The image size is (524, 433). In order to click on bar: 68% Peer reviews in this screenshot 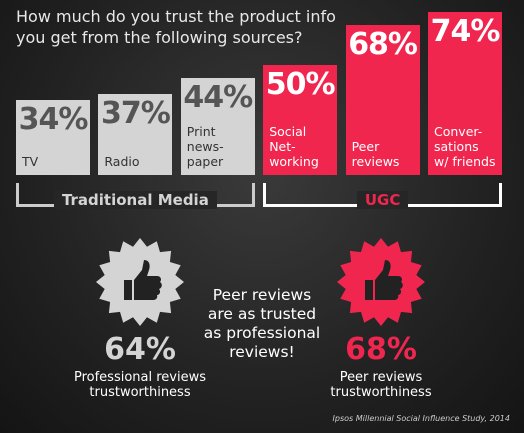, I will do `click(382, 100)`.